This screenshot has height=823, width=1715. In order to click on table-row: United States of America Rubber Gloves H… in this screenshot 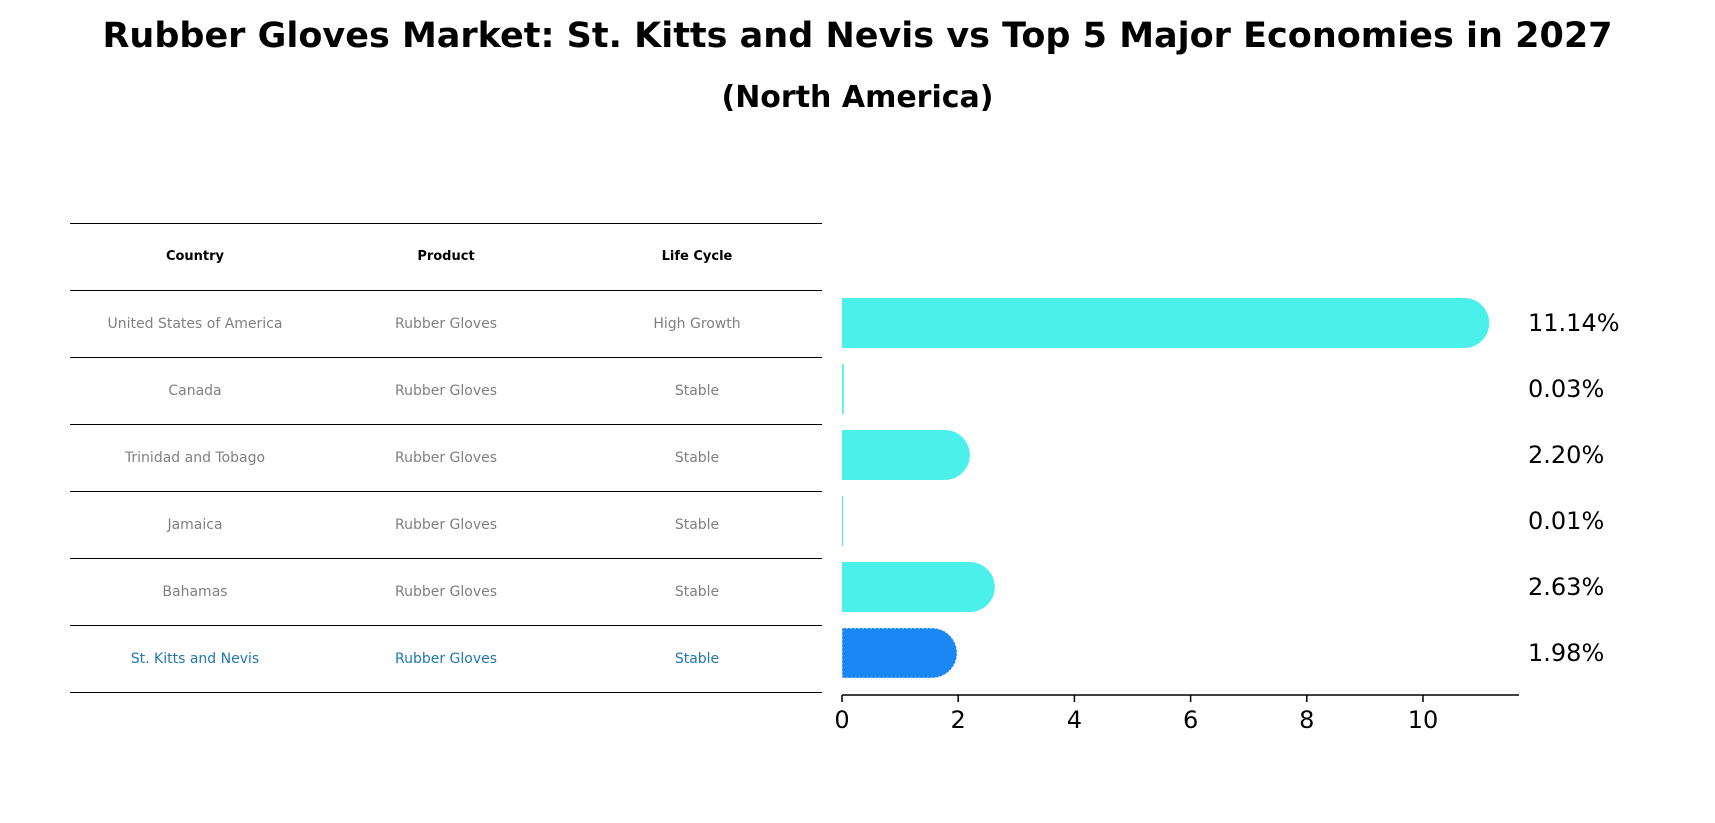, I will do `click(446, 323)`.